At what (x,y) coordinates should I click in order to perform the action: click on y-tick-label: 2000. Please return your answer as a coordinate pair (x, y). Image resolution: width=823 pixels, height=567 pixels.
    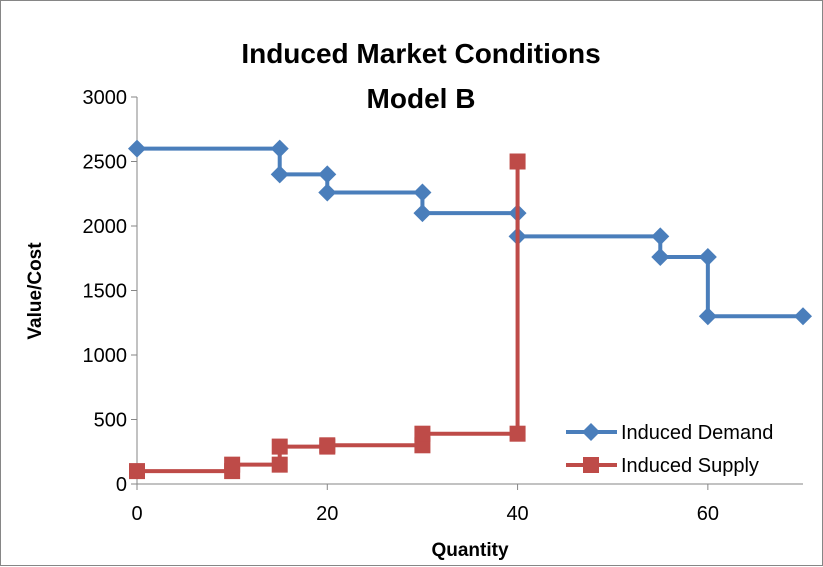
    Looking at the image, I should click on (105, 227).